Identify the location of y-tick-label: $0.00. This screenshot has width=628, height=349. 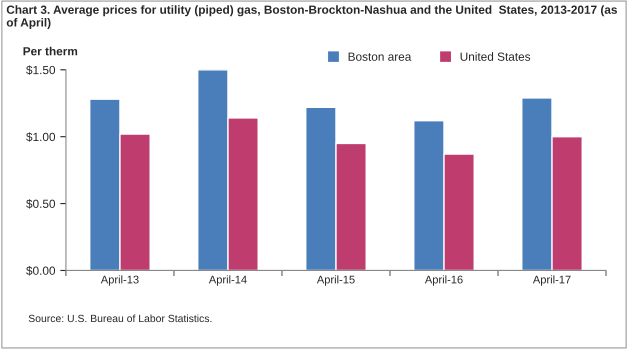
(41, 271).